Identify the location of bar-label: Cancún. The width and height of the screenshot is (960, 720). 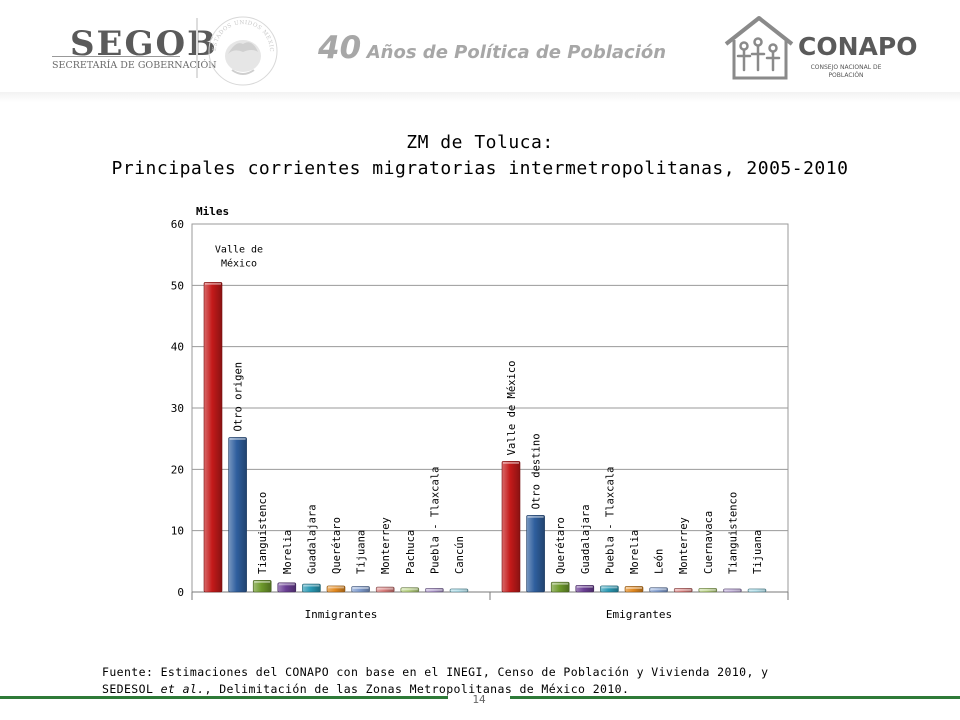
(460, 555).